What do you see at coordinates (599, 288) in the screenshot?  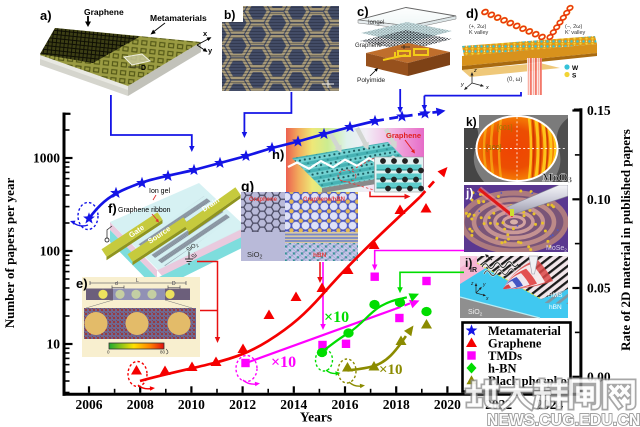 I see `svg-text: 0.05` at bounding box center [599, 288].